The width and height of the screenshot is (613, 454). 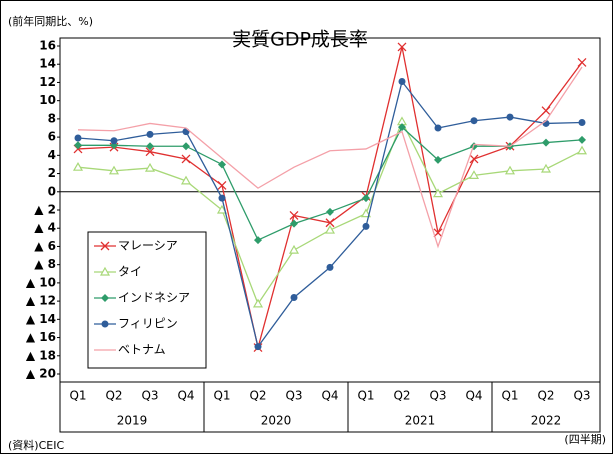 I want to click on legend-label: タイ, so click(x=130, y=272).